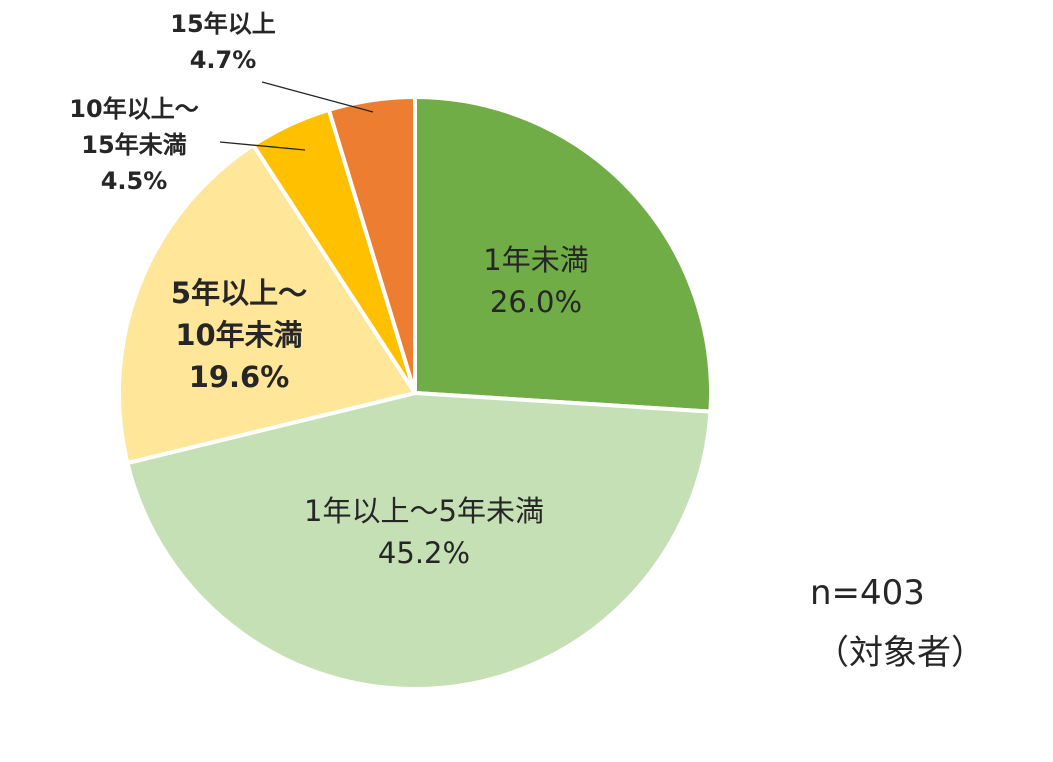 The height and width of the screenshot is (762, 1053). Describe the element at coordinates (867, 593) in the screenshot. I see `sample-size-label: n=403` at that location.